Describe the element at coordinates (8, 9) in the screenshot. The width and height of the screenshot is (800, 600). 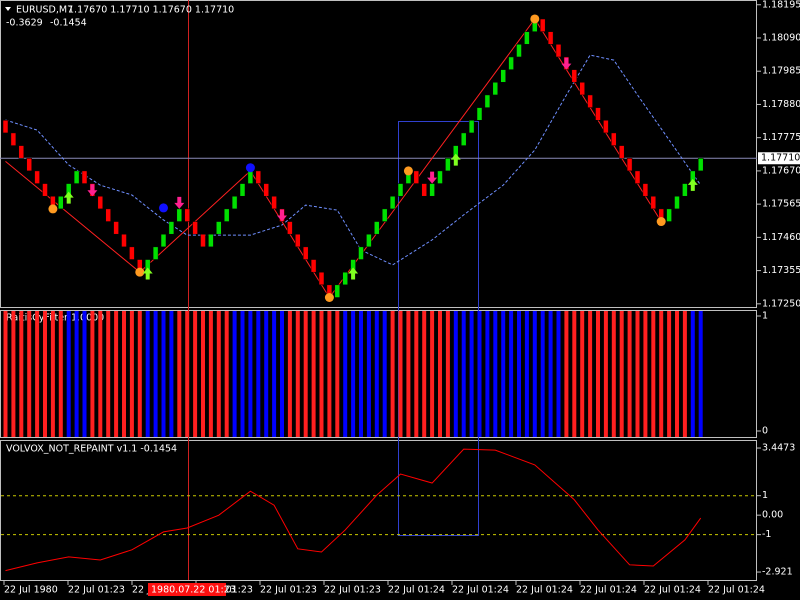
I see `collapse-icon` at that location.